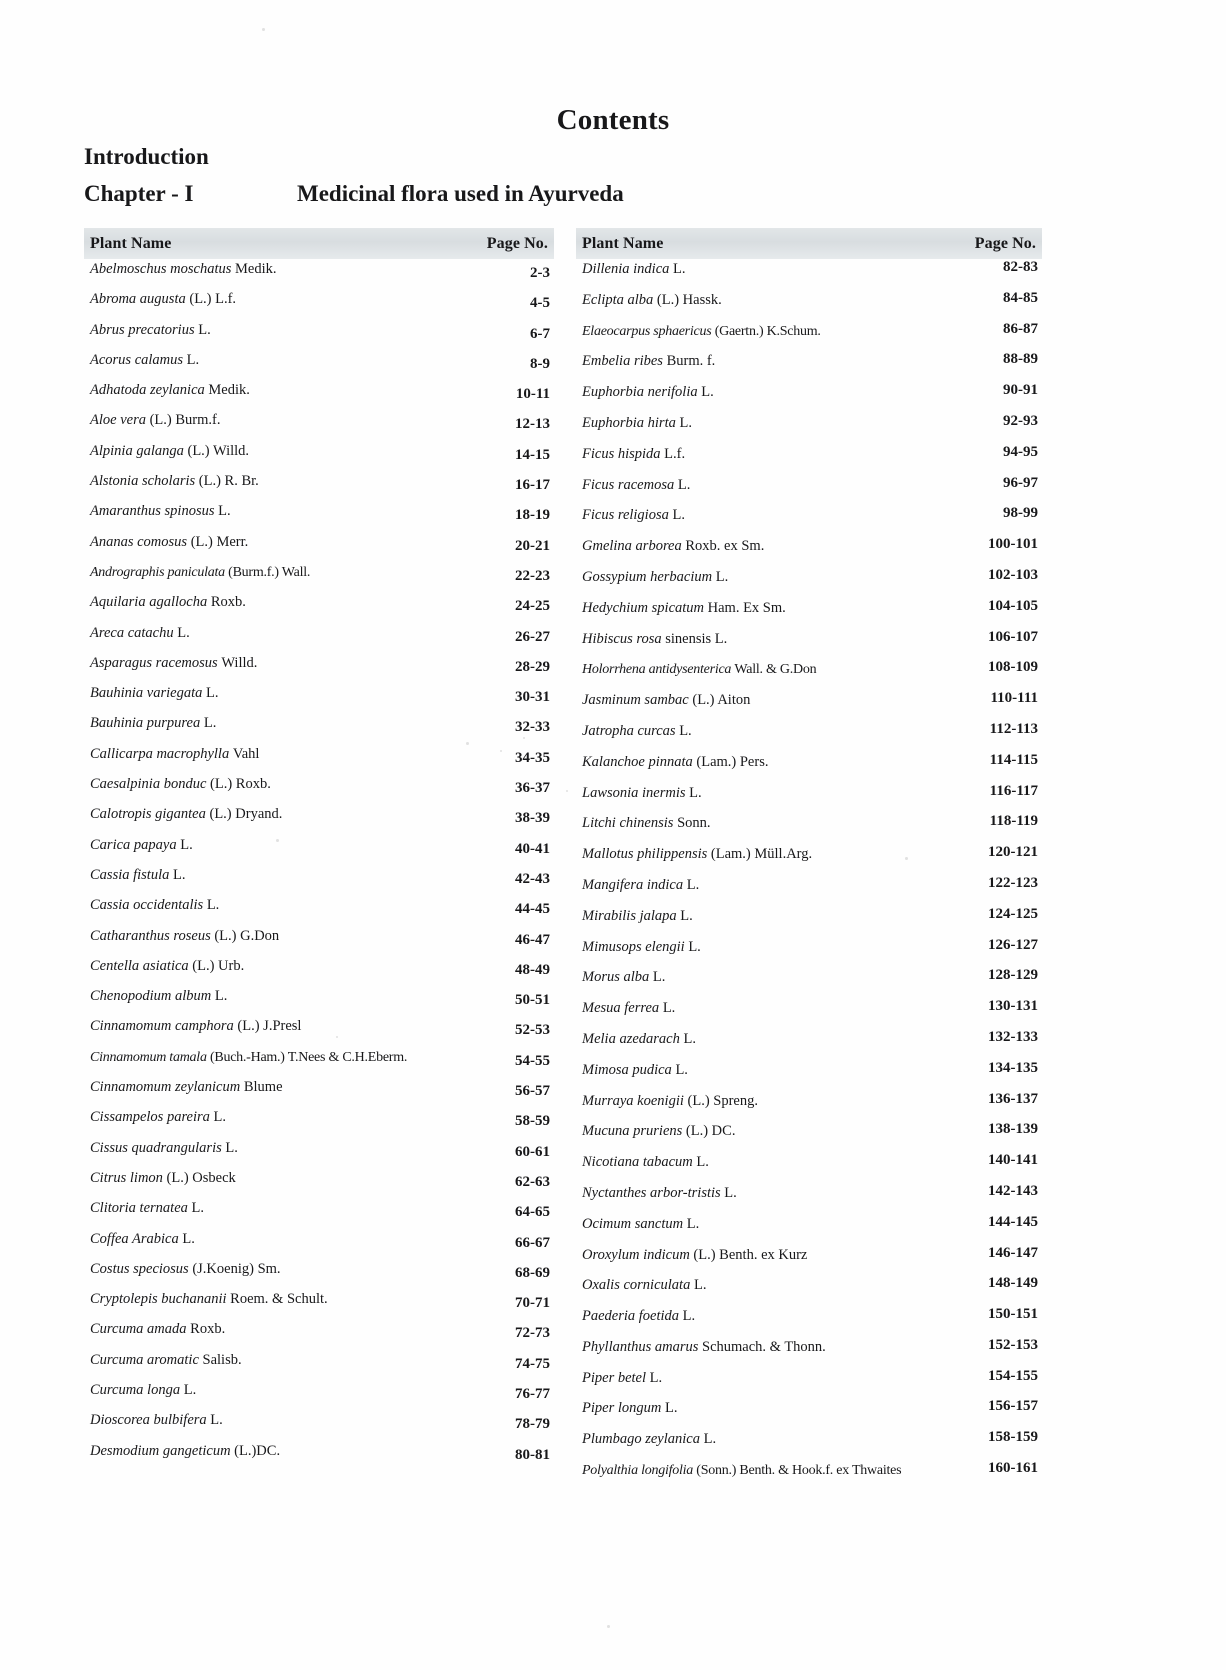 This screenshot has height=1670, width=1226. I want to click on table-row: Jasminum sambac (L.) Aiton 110-111, so click(809, 706).